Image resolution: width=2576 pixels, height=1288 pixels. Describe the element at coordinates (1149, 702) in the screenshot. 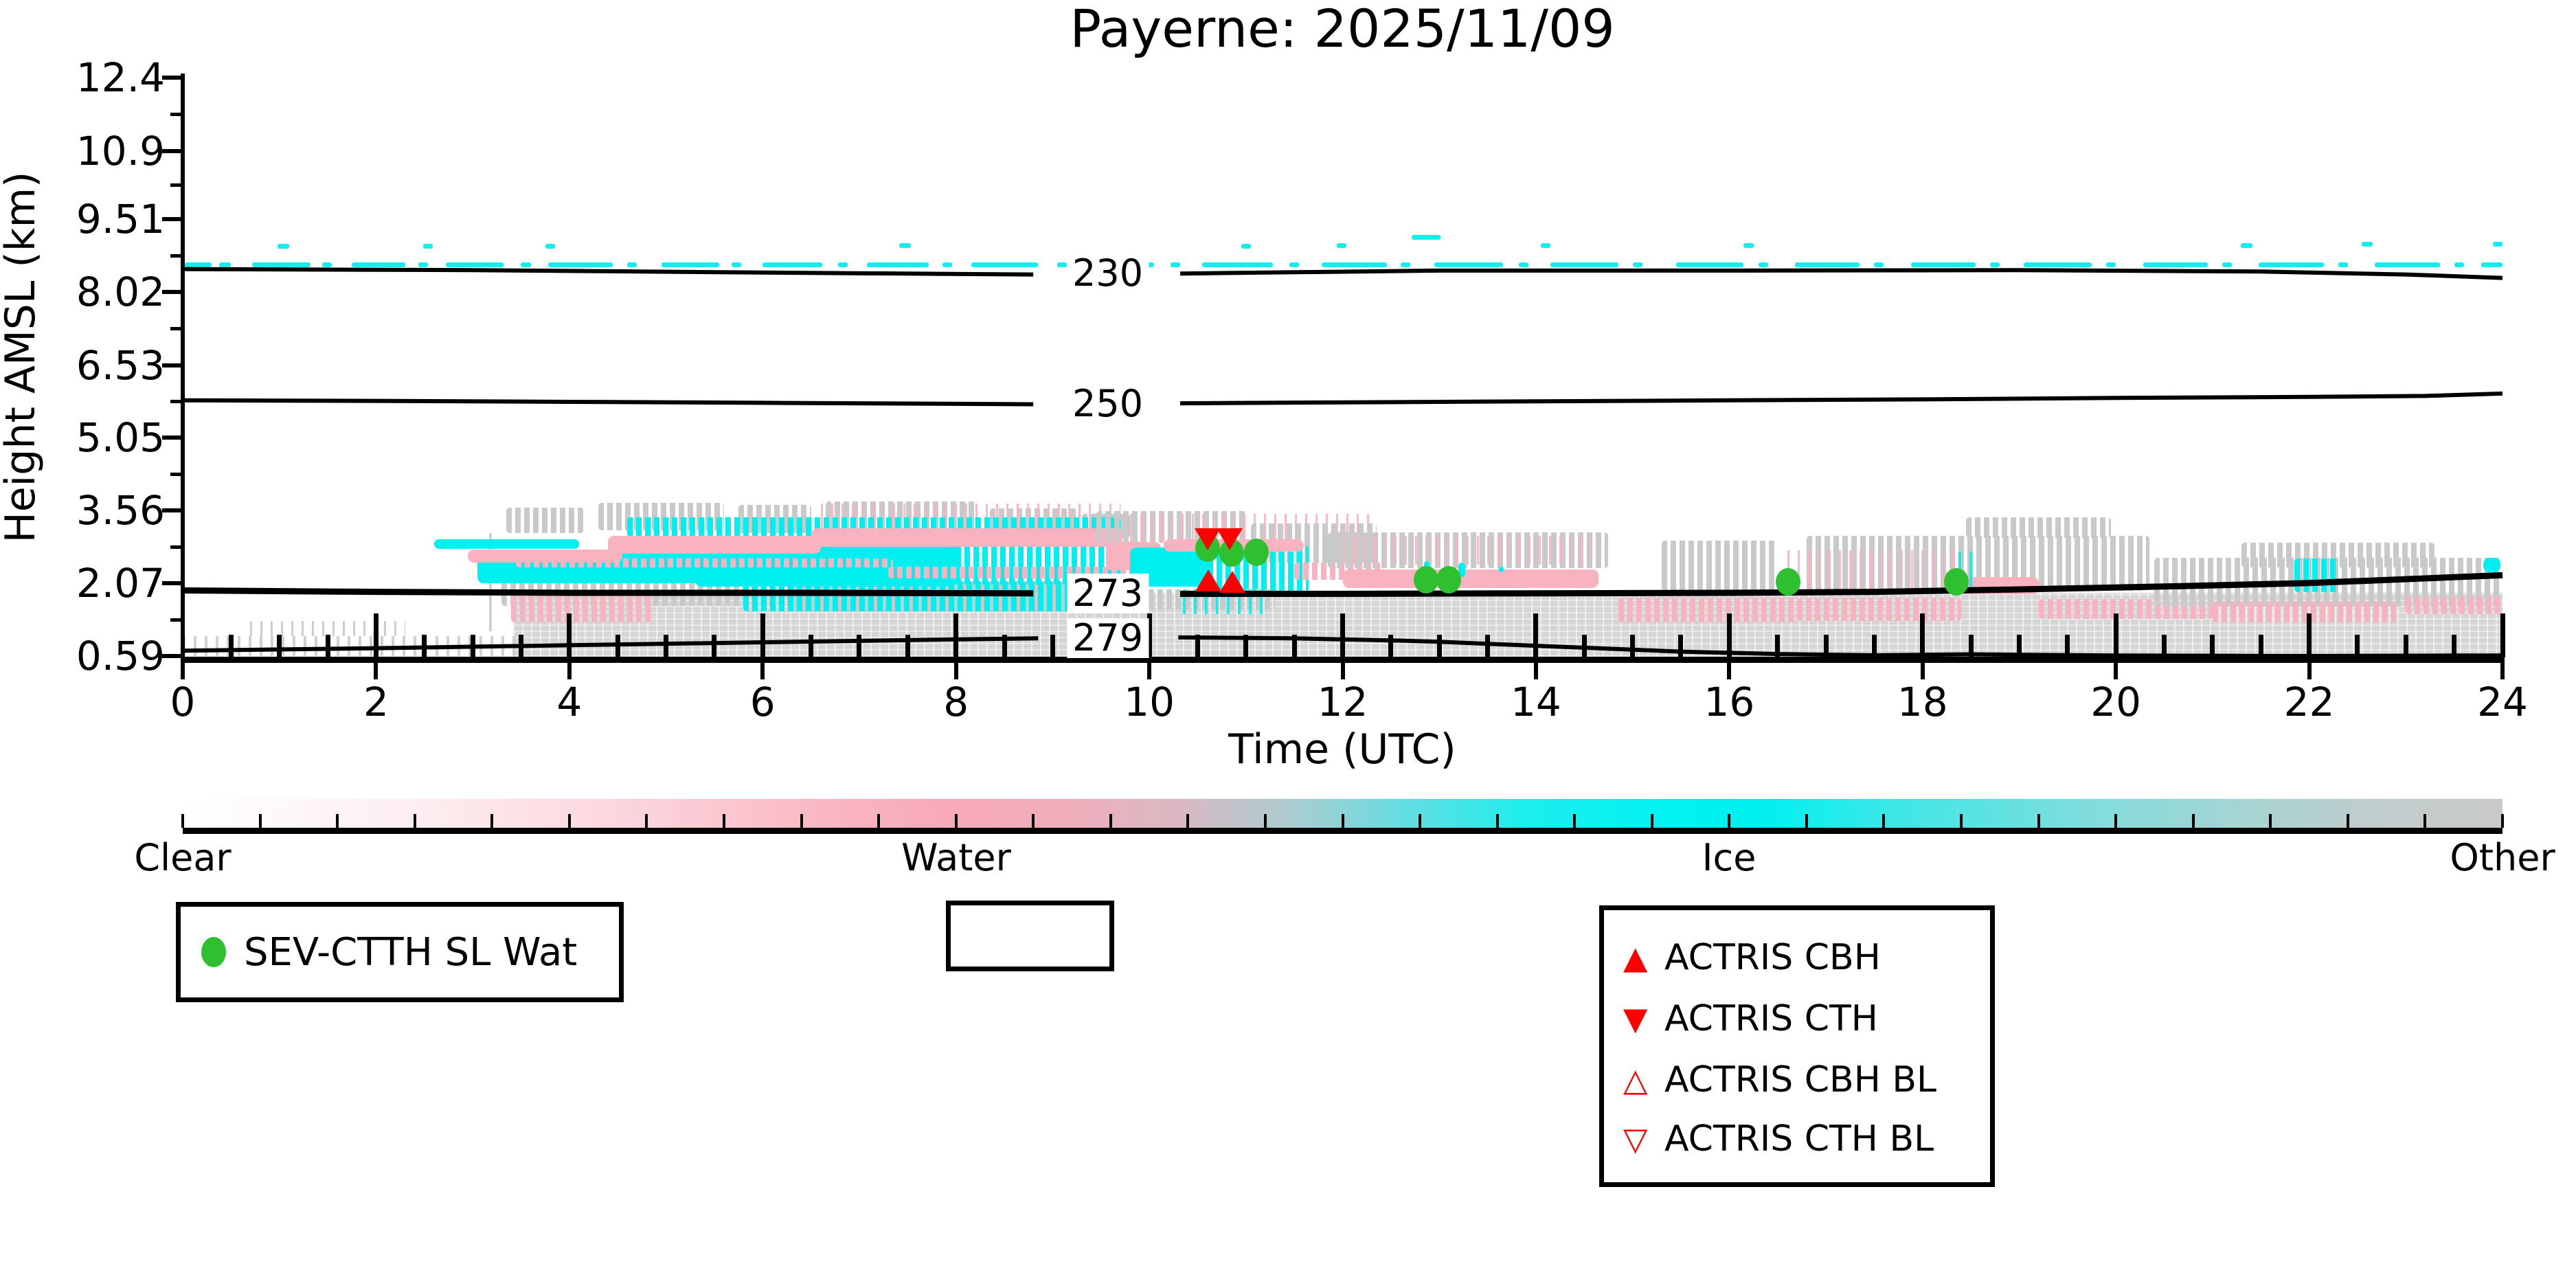

I see `x-tick-label: 10` at that location.